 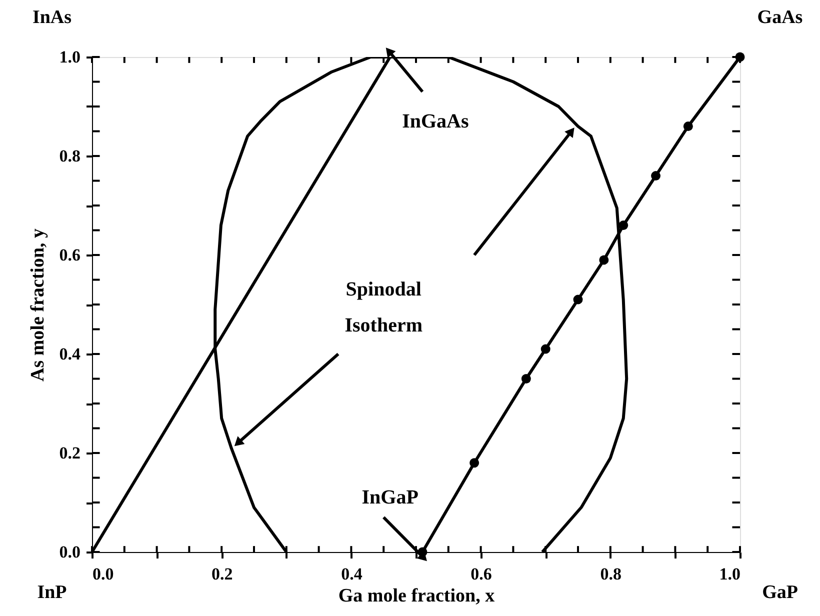 I want to click on y-tick-label: 0.8, so click(x=69, y=156).